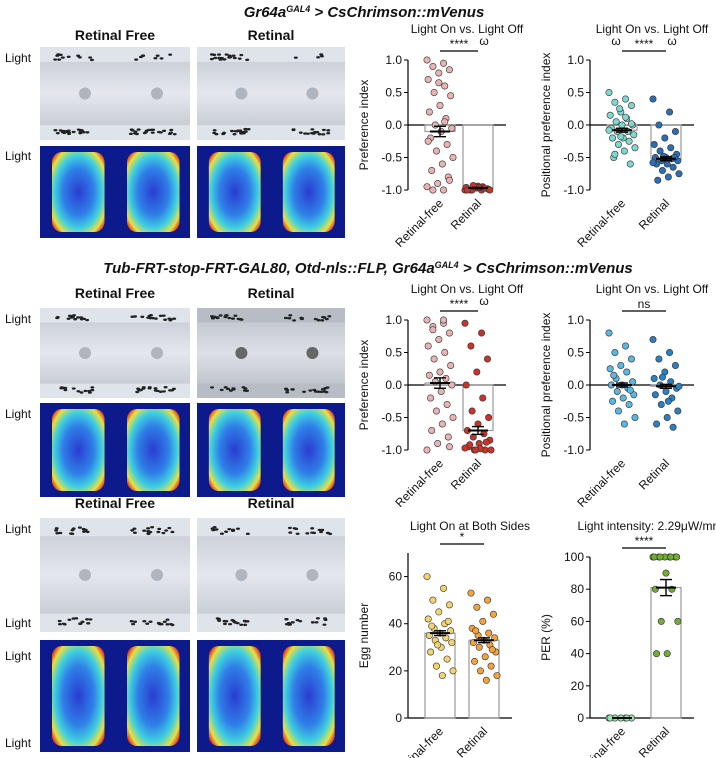 The width and height of the screenshot is (716, 758). What do you see at coordinates (393, 385) in the screenshot?
I see `y-tick-label: 0.0` at bounding box center [393, 385].